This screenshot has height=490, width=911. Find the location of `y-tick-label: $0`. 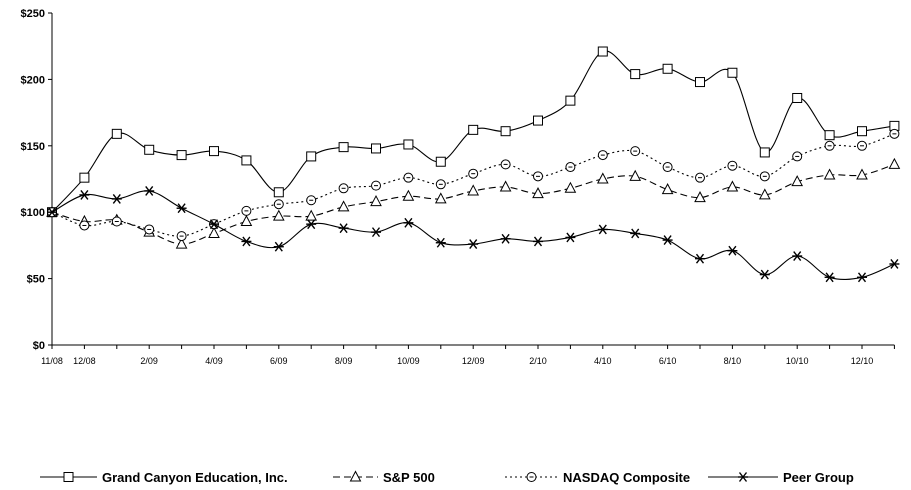

y-tick-label: $0 is located at coordinates (39, 346).